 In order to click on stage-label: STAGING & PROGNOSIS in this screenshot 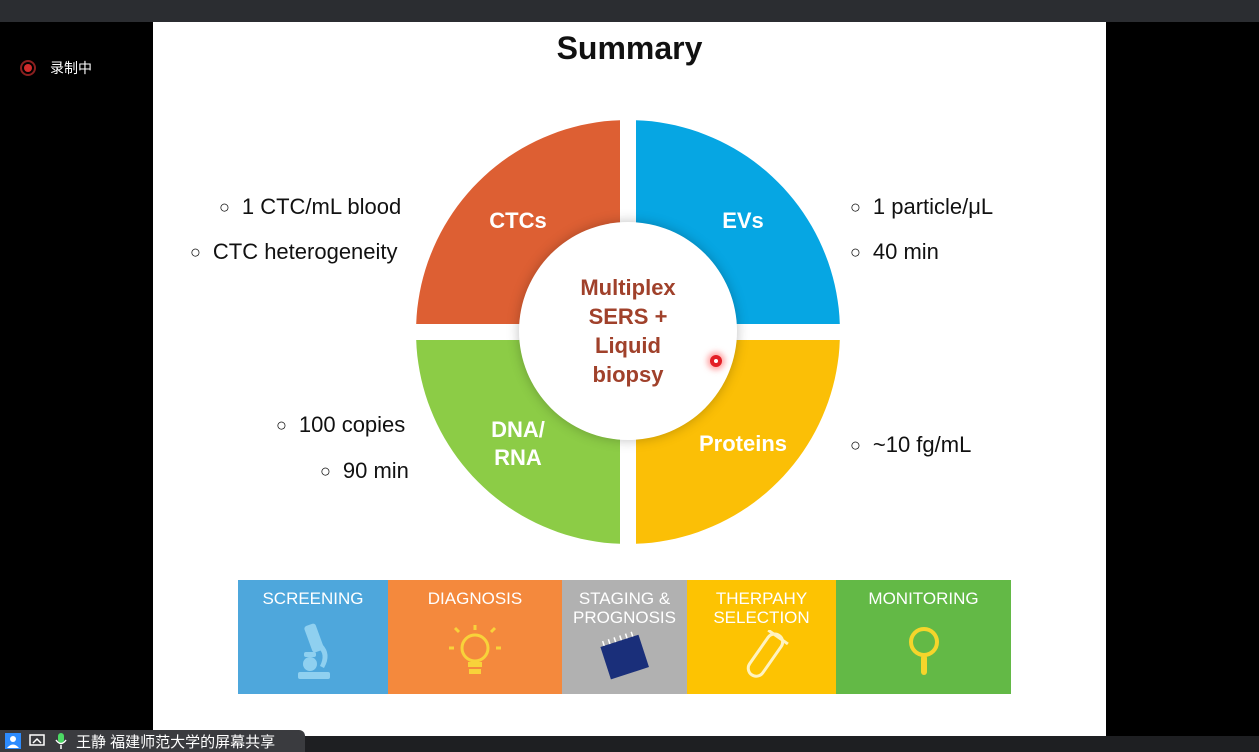, I will do `click(624, 608)`.